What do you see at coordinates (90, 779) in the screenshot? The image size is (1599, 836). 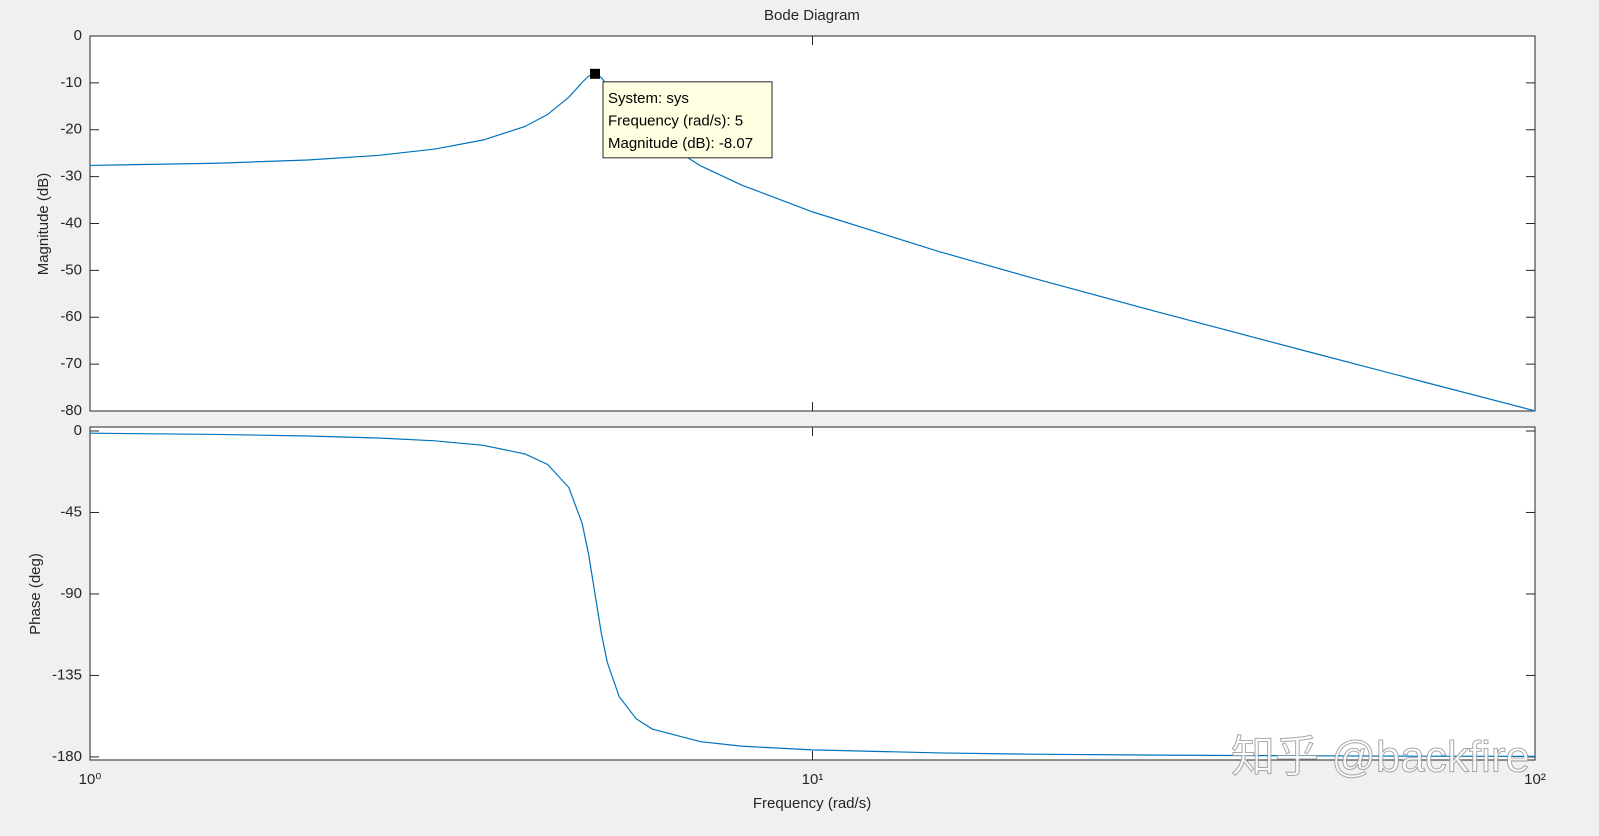 I see `x-tick-label: 10⁰` at bounding box center [90, 779].